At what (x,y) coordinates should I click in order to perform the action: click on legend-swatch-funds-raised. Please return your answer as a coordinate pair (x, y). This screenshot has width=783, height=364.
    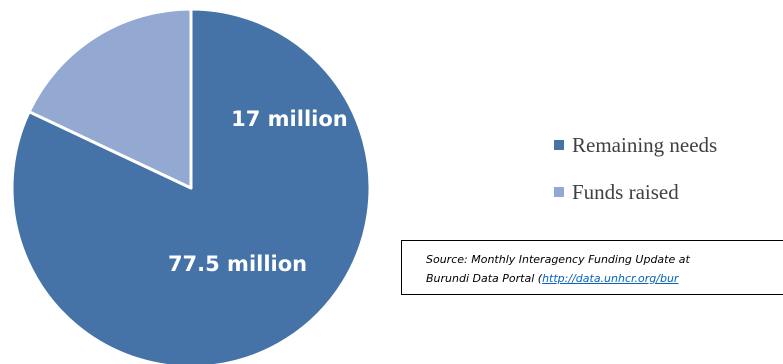
    Looking at the image, I should click on (559, 192).